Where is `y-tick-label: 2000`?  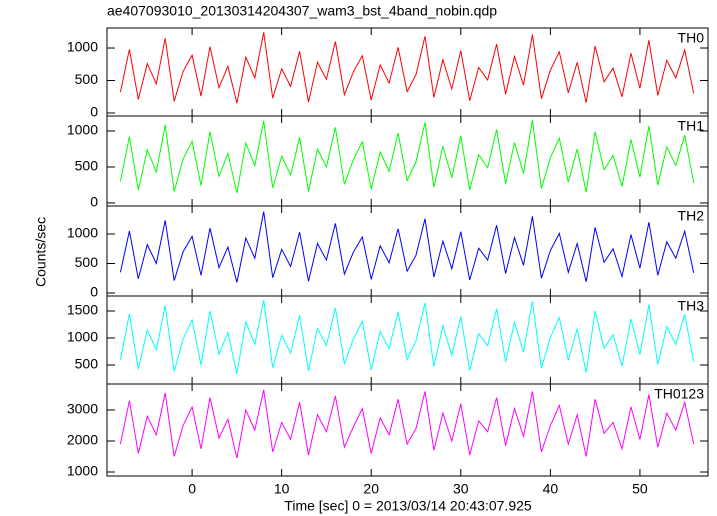
y-tick-label: 2000 is located at coordinates (82, 440).